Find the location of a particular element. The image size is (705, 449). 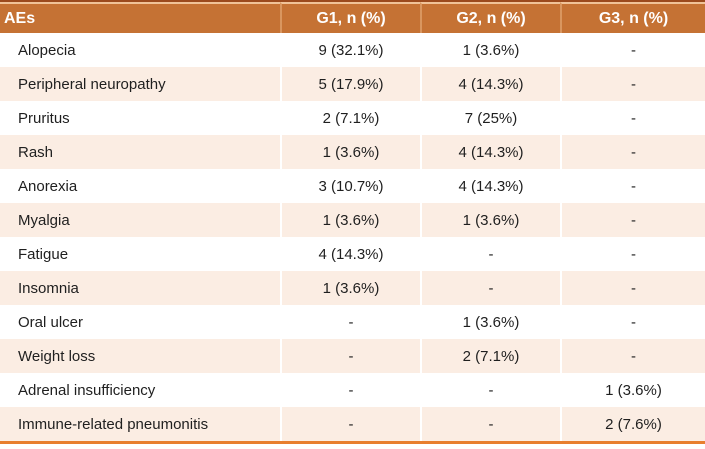

table-row: Myalgia 1 (3.6%) 1 (3.6%) - is located at coordinates (352, 220).